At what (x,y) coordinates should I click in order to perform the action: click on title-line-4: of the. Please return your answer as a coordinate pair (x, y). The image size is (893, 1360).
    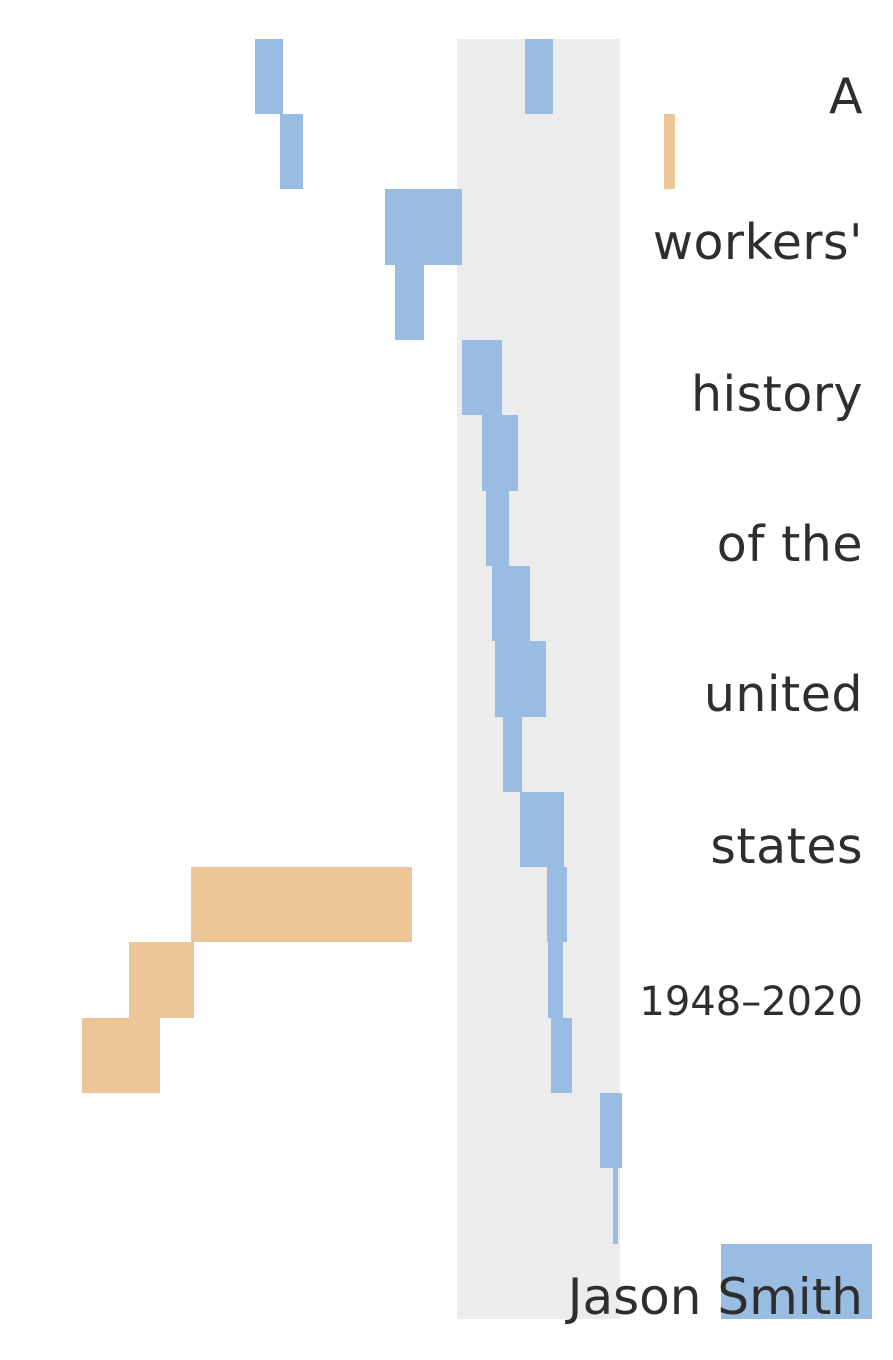
    Looking at the image, I should click on (789, 544).